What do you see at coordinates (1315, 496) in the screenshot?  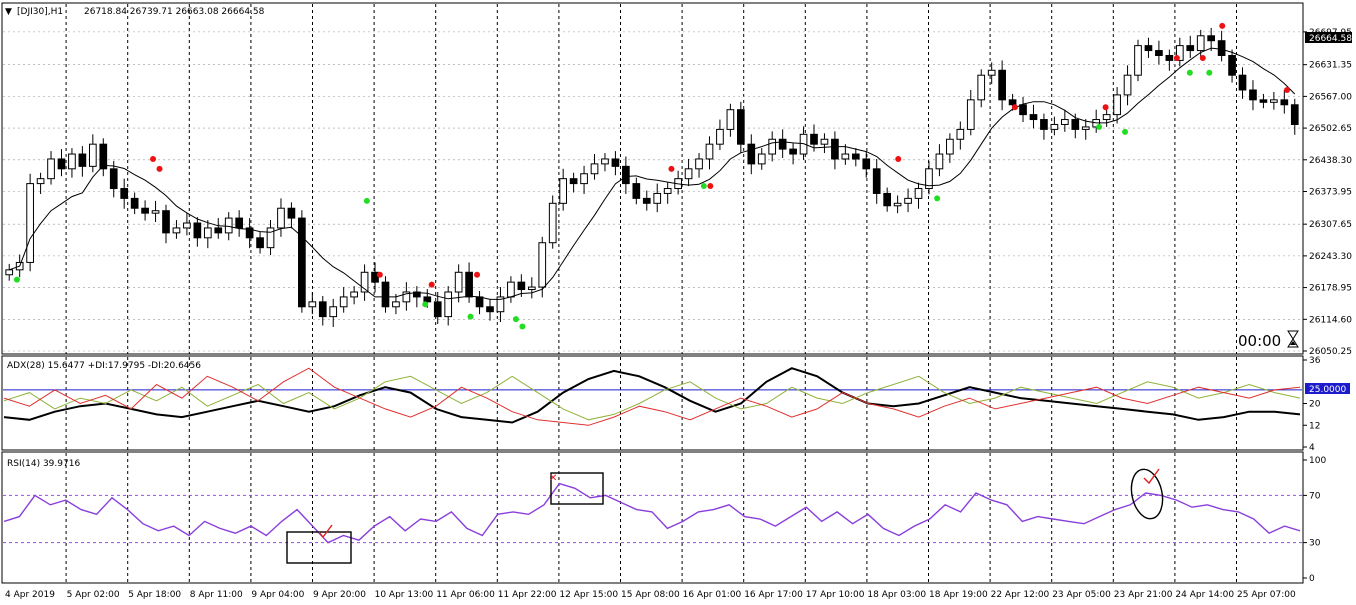 I see `rsi-axis-label: 70` at bounding box center [1315, 496].